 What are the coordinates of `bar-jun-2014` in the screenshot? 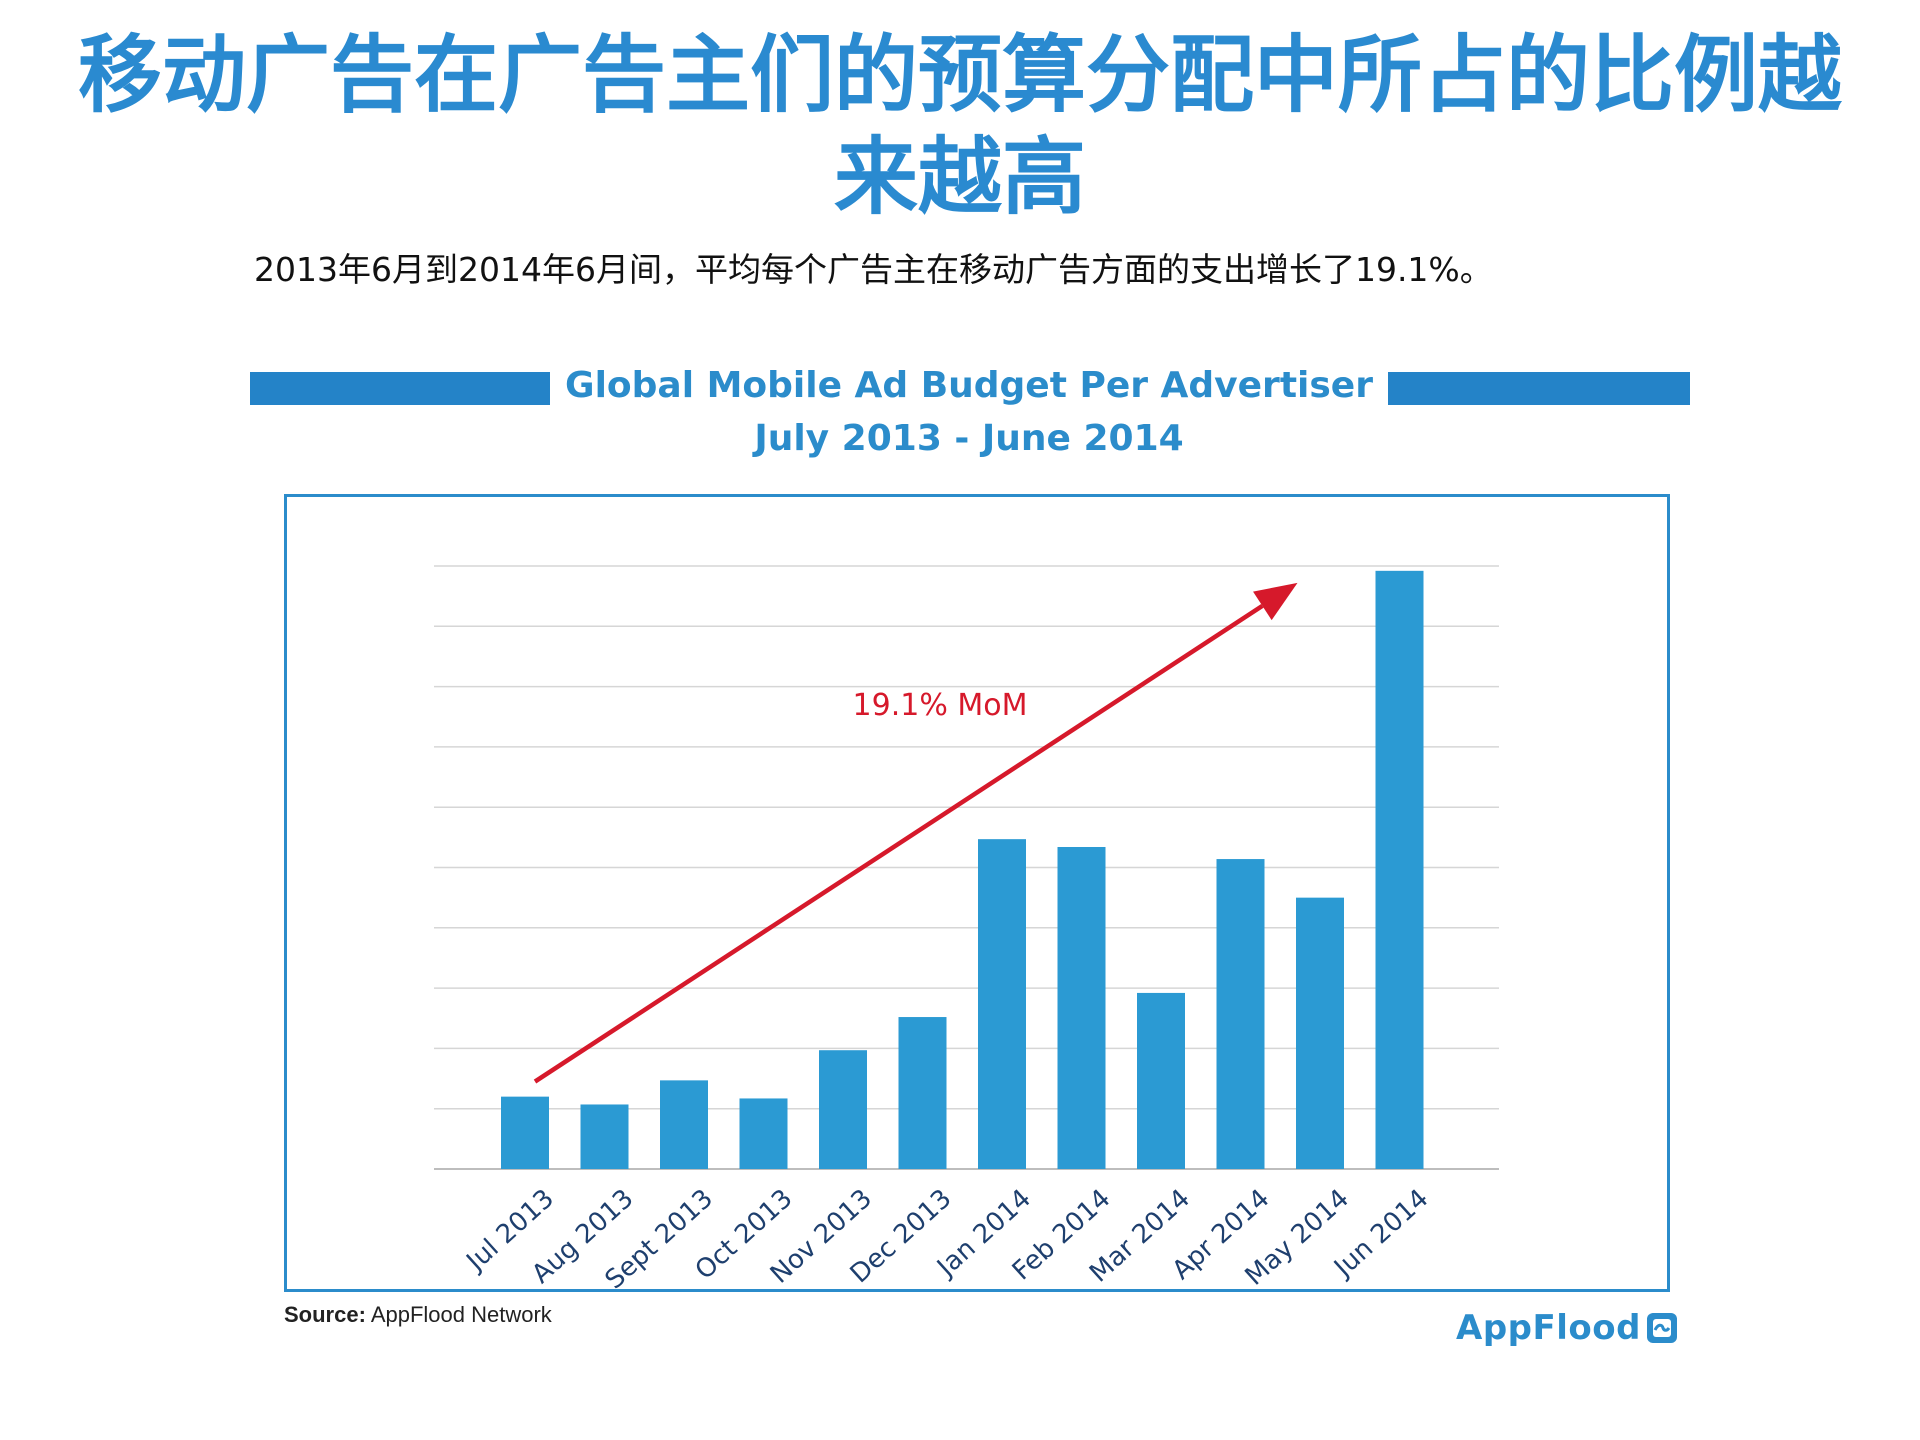 It's located at (1399, 869).